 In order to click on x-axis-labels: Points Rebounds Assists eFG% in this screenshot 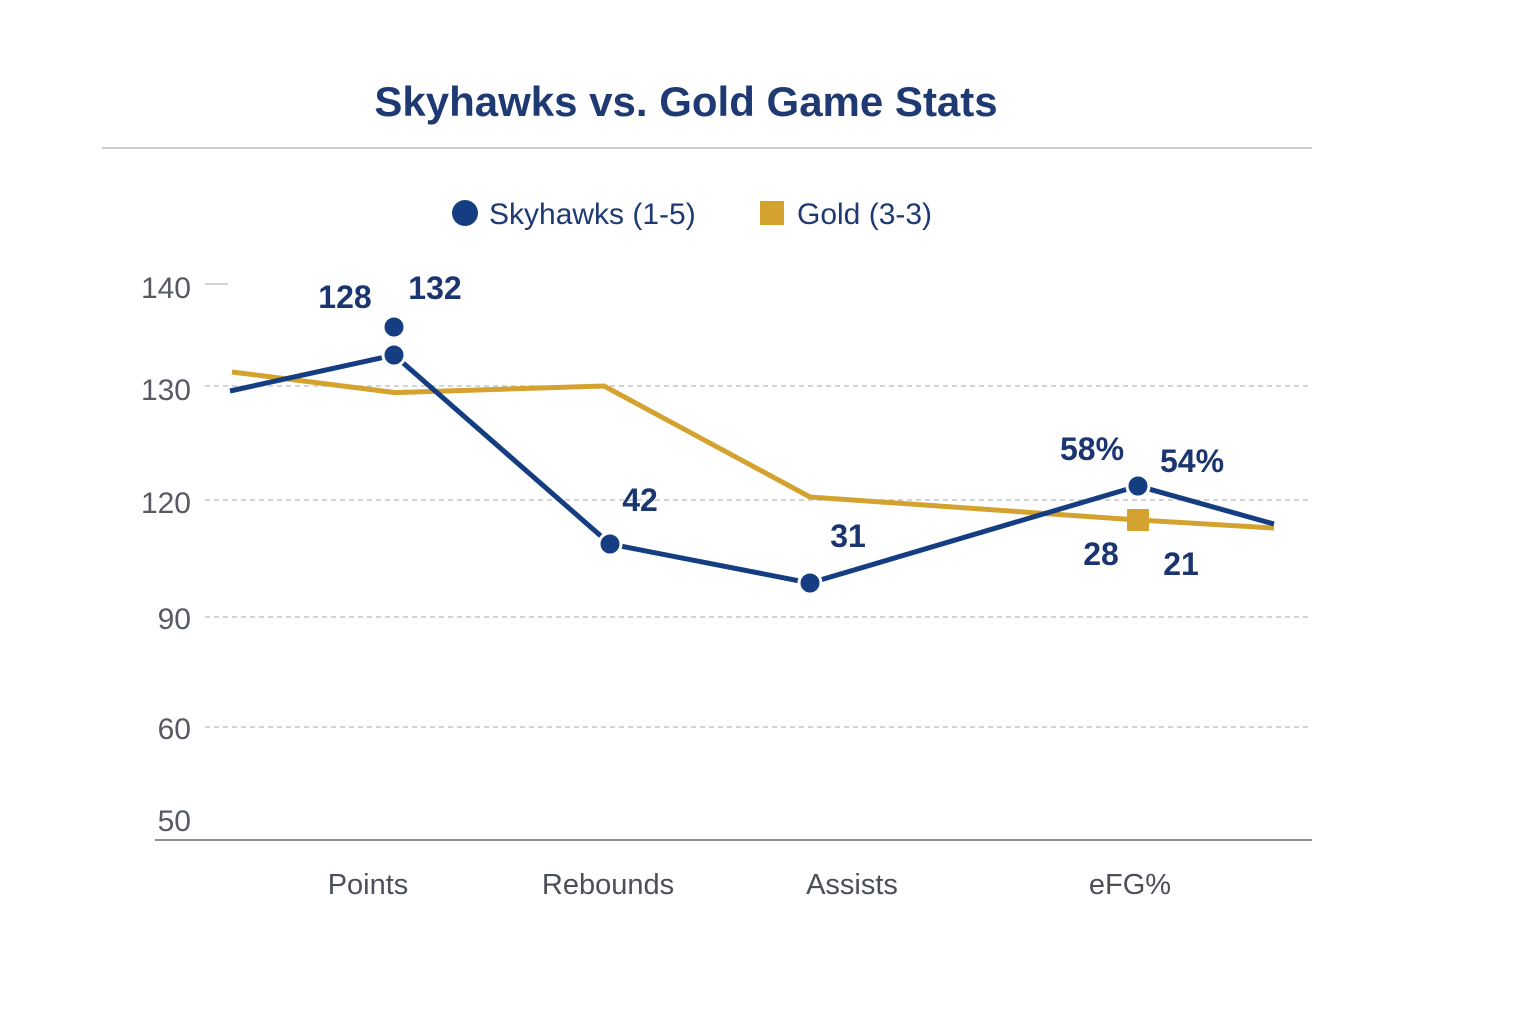, I will do `click(749, 885)`.